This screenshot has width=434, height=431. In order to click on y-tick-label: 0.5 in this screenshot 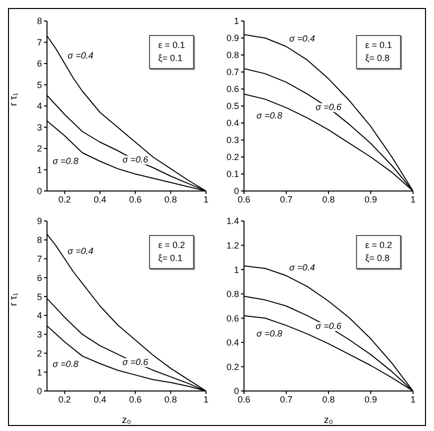, I will do `click(232, 106)`.